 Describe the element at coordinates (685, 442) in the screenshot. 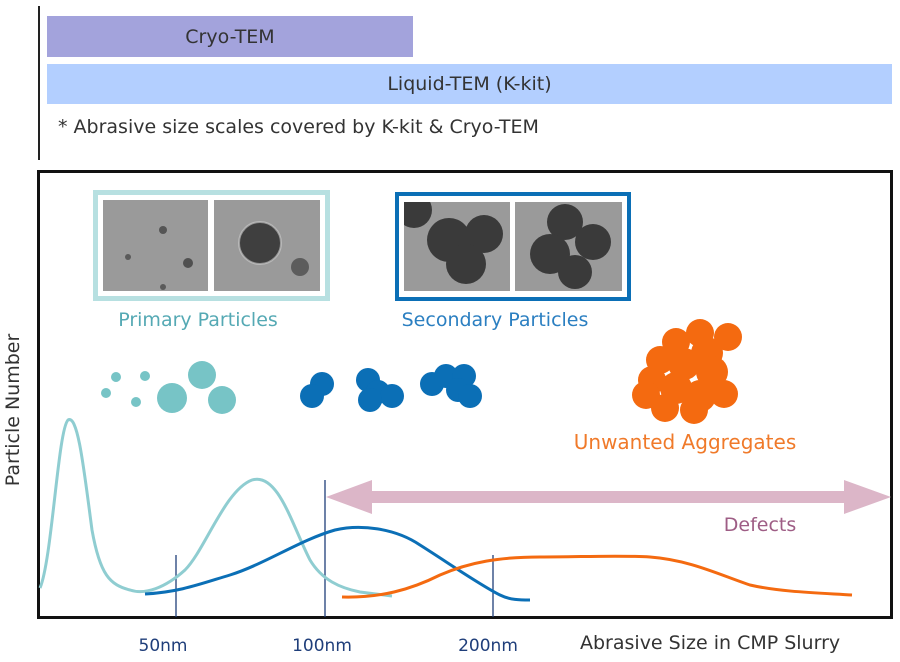

I see `unwanted-aggregates-label: Unwanted Aggregates` at that location.